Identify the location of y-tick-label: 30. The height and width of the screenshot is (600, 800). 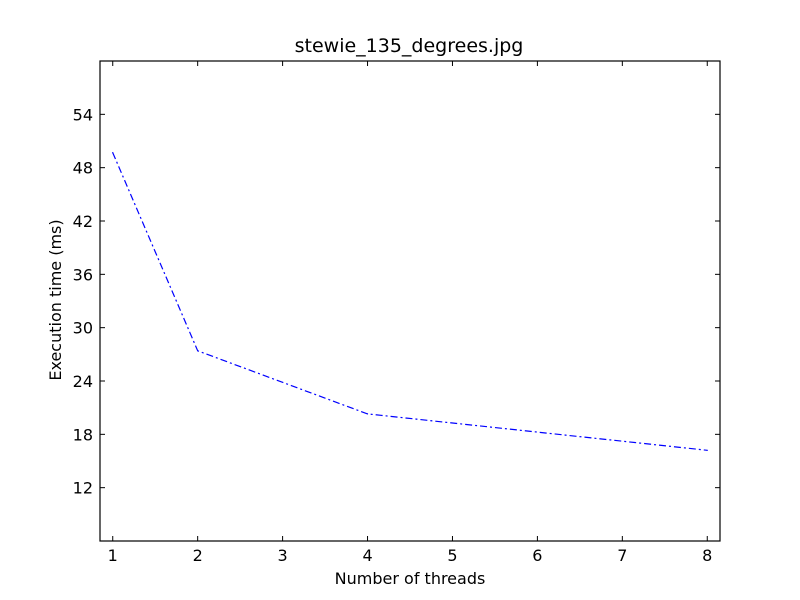
(83, 328).